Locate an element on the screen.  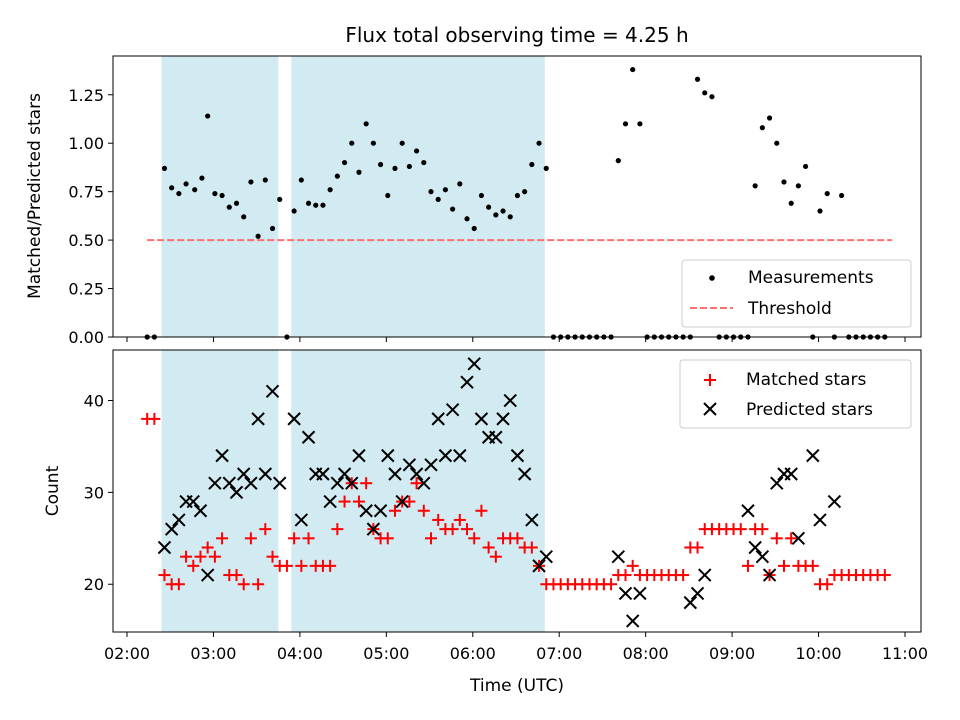
x-tick-label: 08:00 is located at coordinates (646, 653).